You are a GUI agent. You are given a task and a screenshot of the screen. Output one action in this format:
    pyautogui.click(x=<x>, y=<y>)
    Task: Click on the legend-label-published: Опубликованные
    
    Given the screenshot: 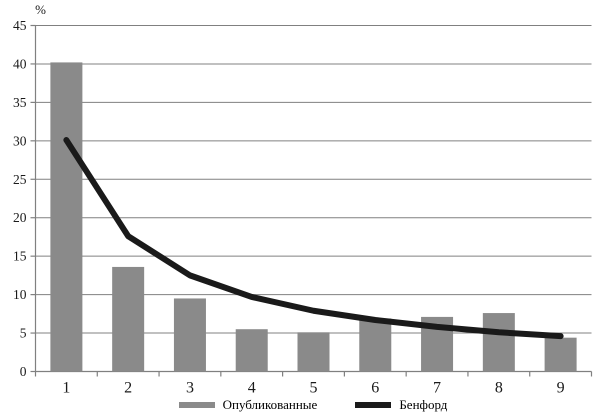 What is the action you would take?
    pyautogui.click(x=270, y=404)
    